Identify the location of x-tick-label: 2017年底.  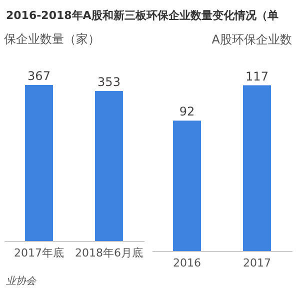
(39, 253).